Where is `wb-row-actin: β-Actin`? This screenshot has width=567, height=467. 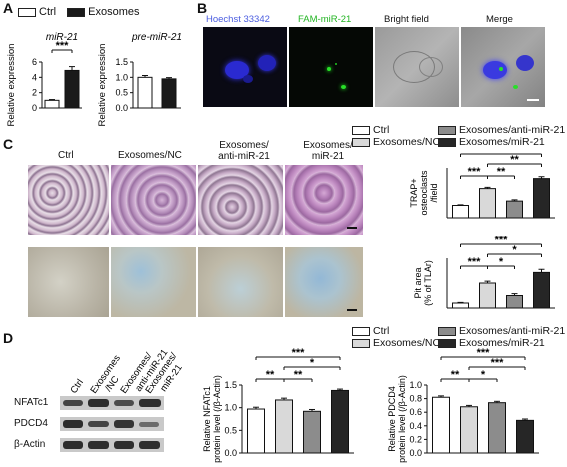 wb-row-actin: β-Actin is located at coordinates (30, 444).